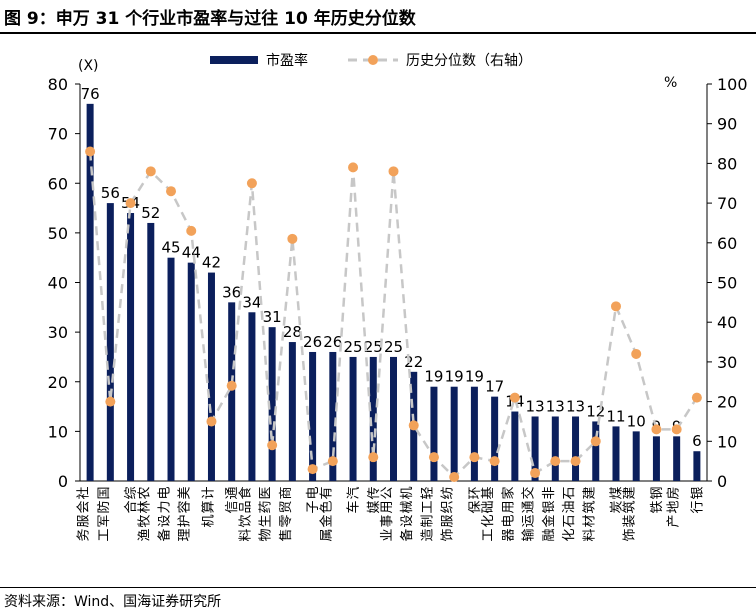 The image size is (756, 615). Describe the element at coordinates (58, 382) in the screenshot. I see `left-tick-label: 20` at that location.